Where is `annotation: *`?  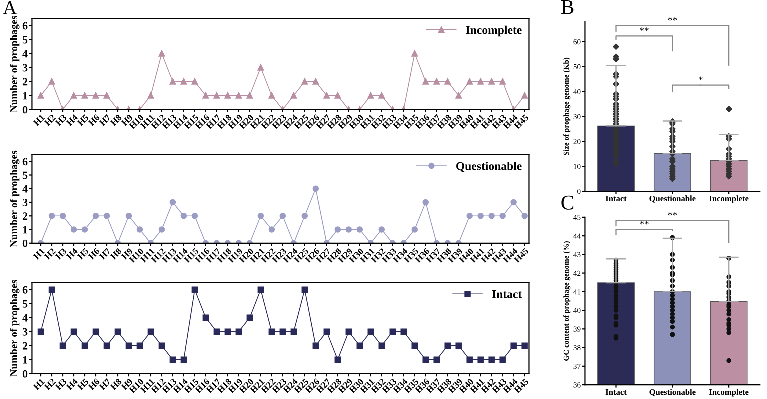 annotation: * is located at coordinates (700, 78).